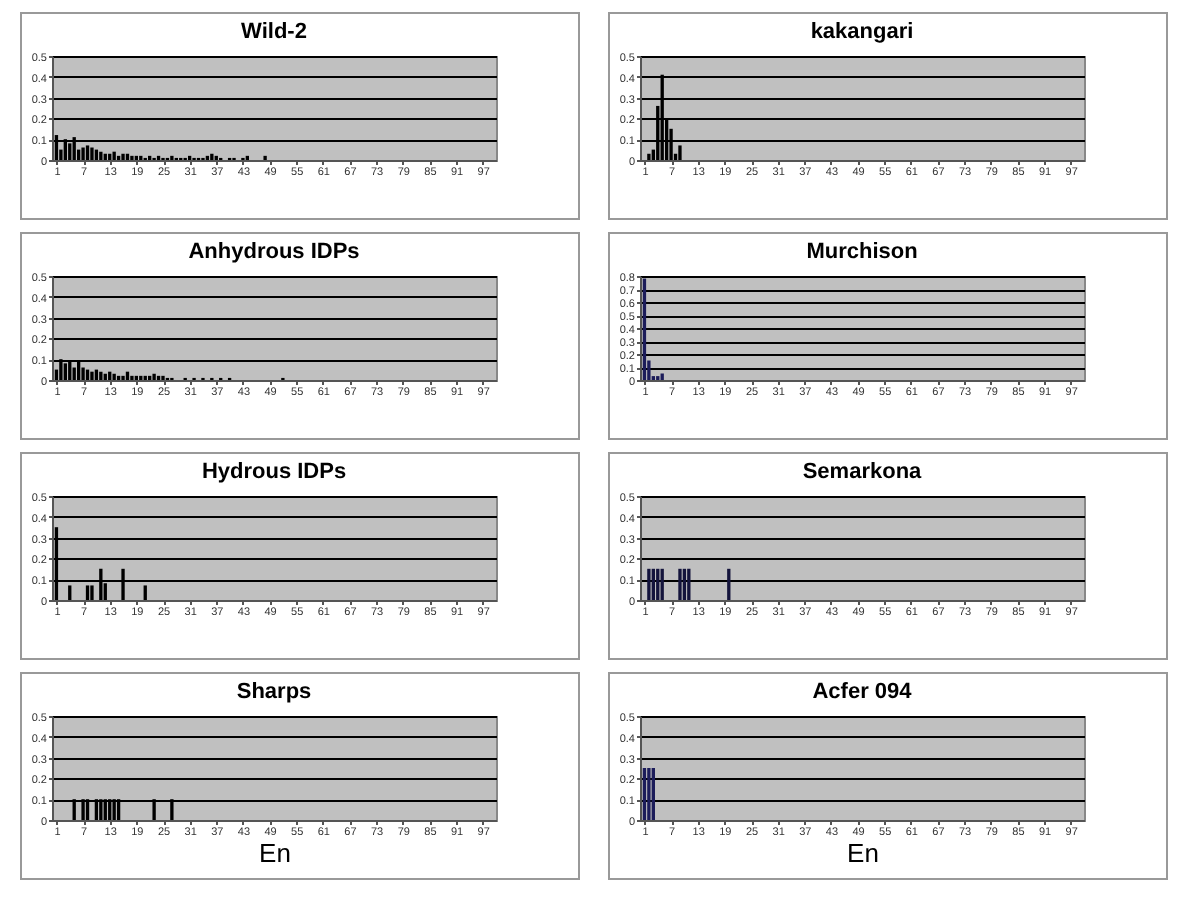  I want to click on chart-title: Hydrous IDPs, so click(274, 472).